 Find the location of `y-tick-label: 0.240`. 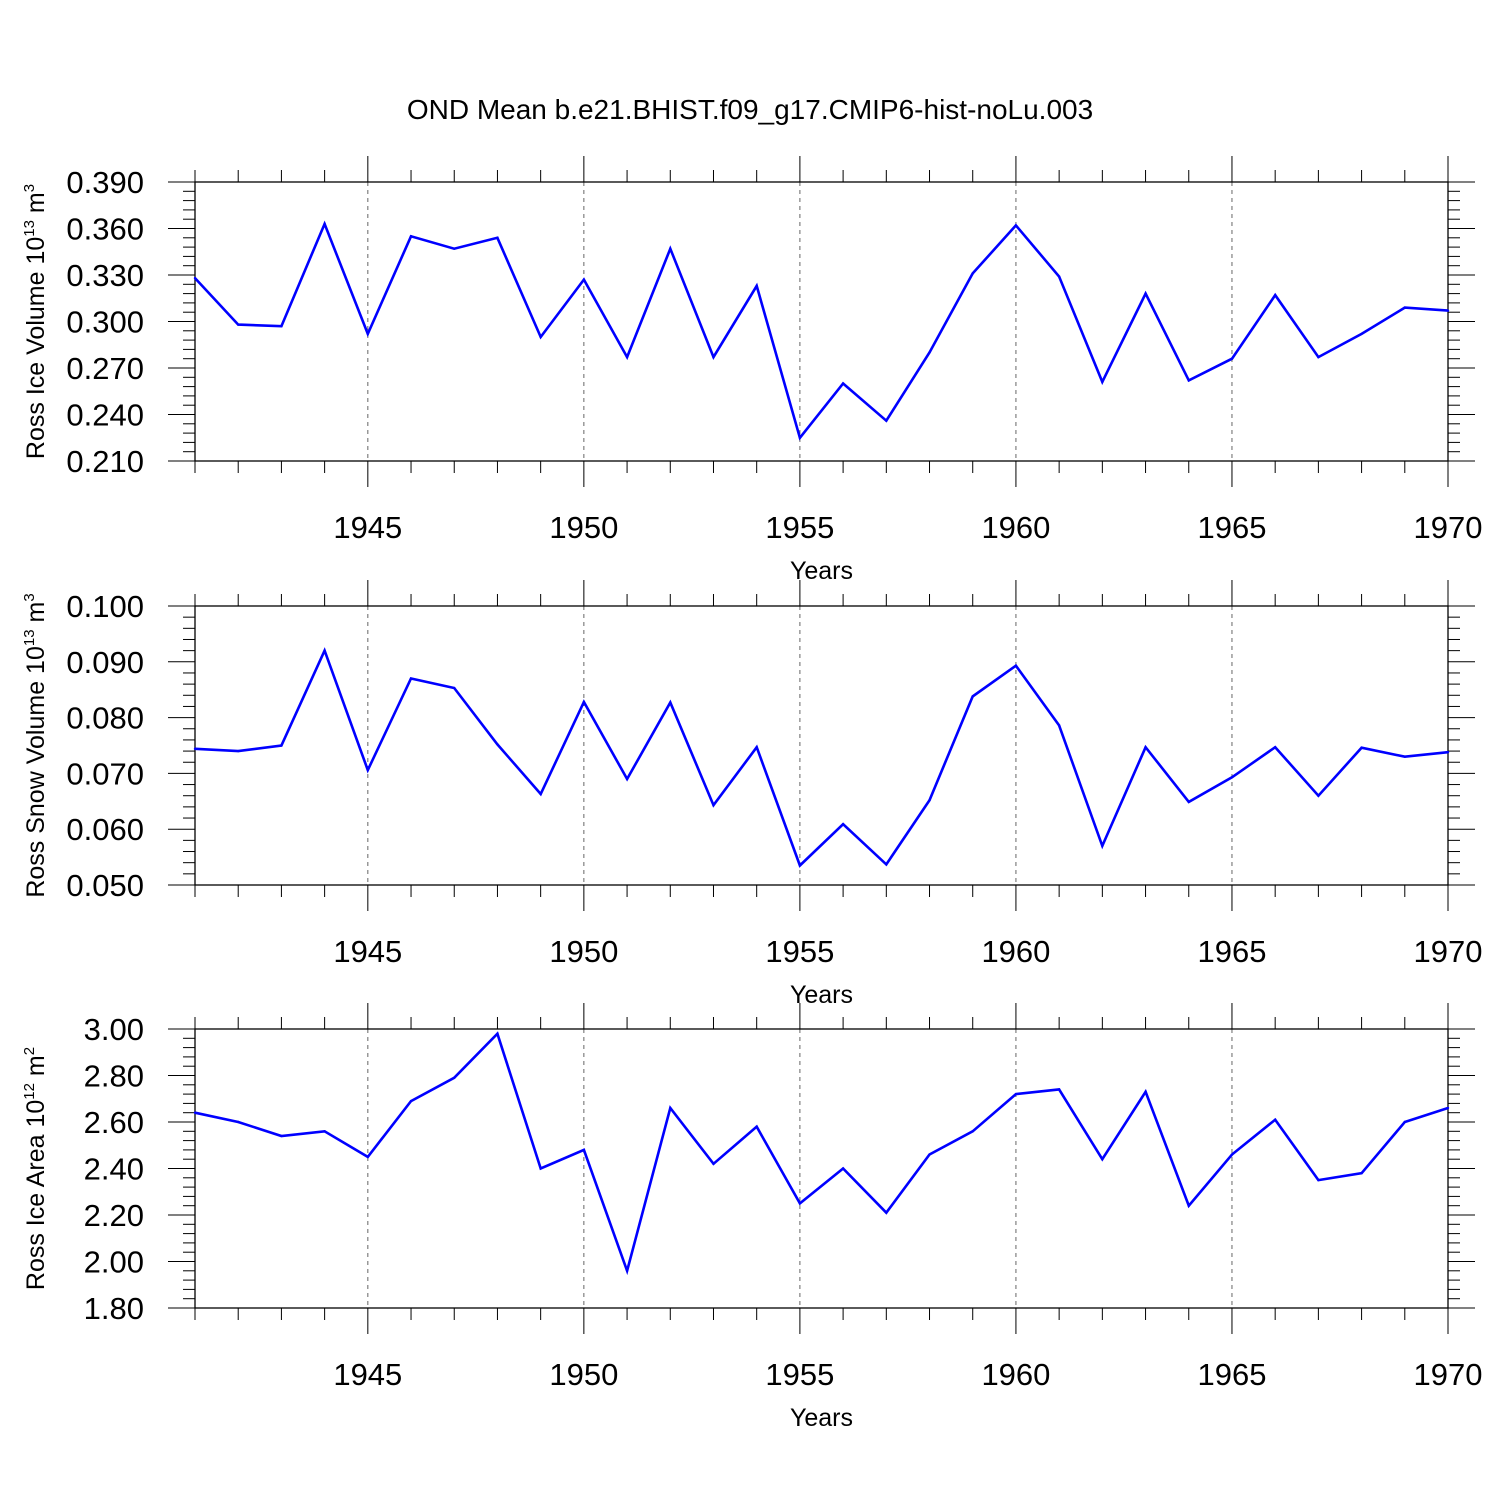

y-tick-label: 0.240 is located at coordinates (105, 415).